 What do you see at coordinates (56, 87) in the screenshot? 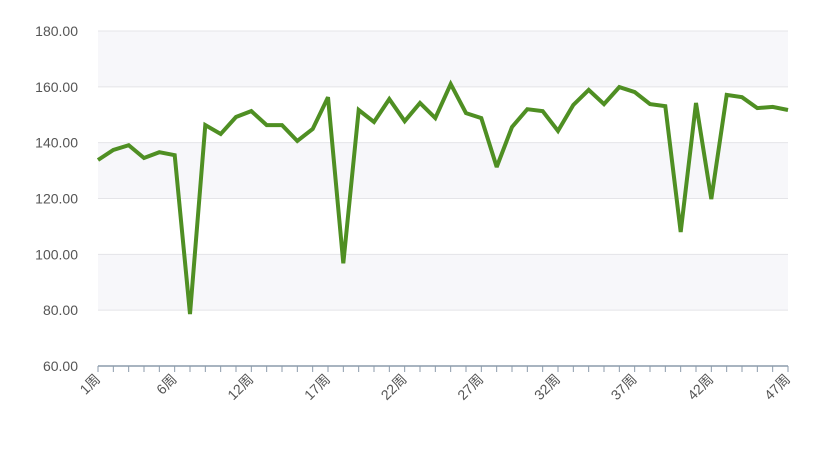
I see `y-tick-label: 160.00` at bounding box center [56, 87].